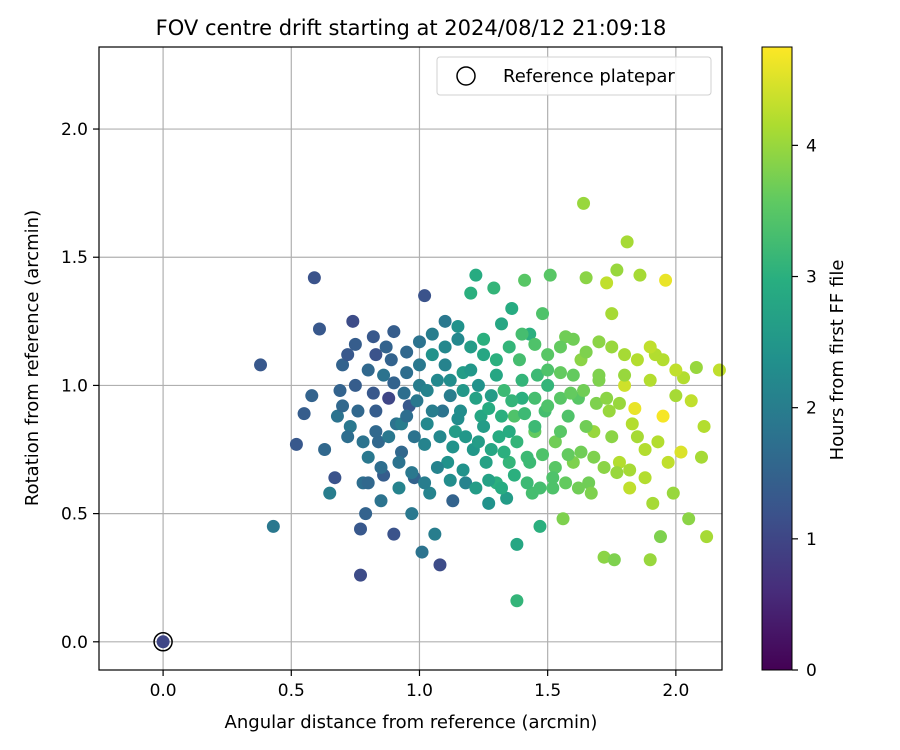  Describe the element at coordinates (804, 408) in the screenshot. I see `colorbar-ticks: 0 1 2 3 4` at that location.